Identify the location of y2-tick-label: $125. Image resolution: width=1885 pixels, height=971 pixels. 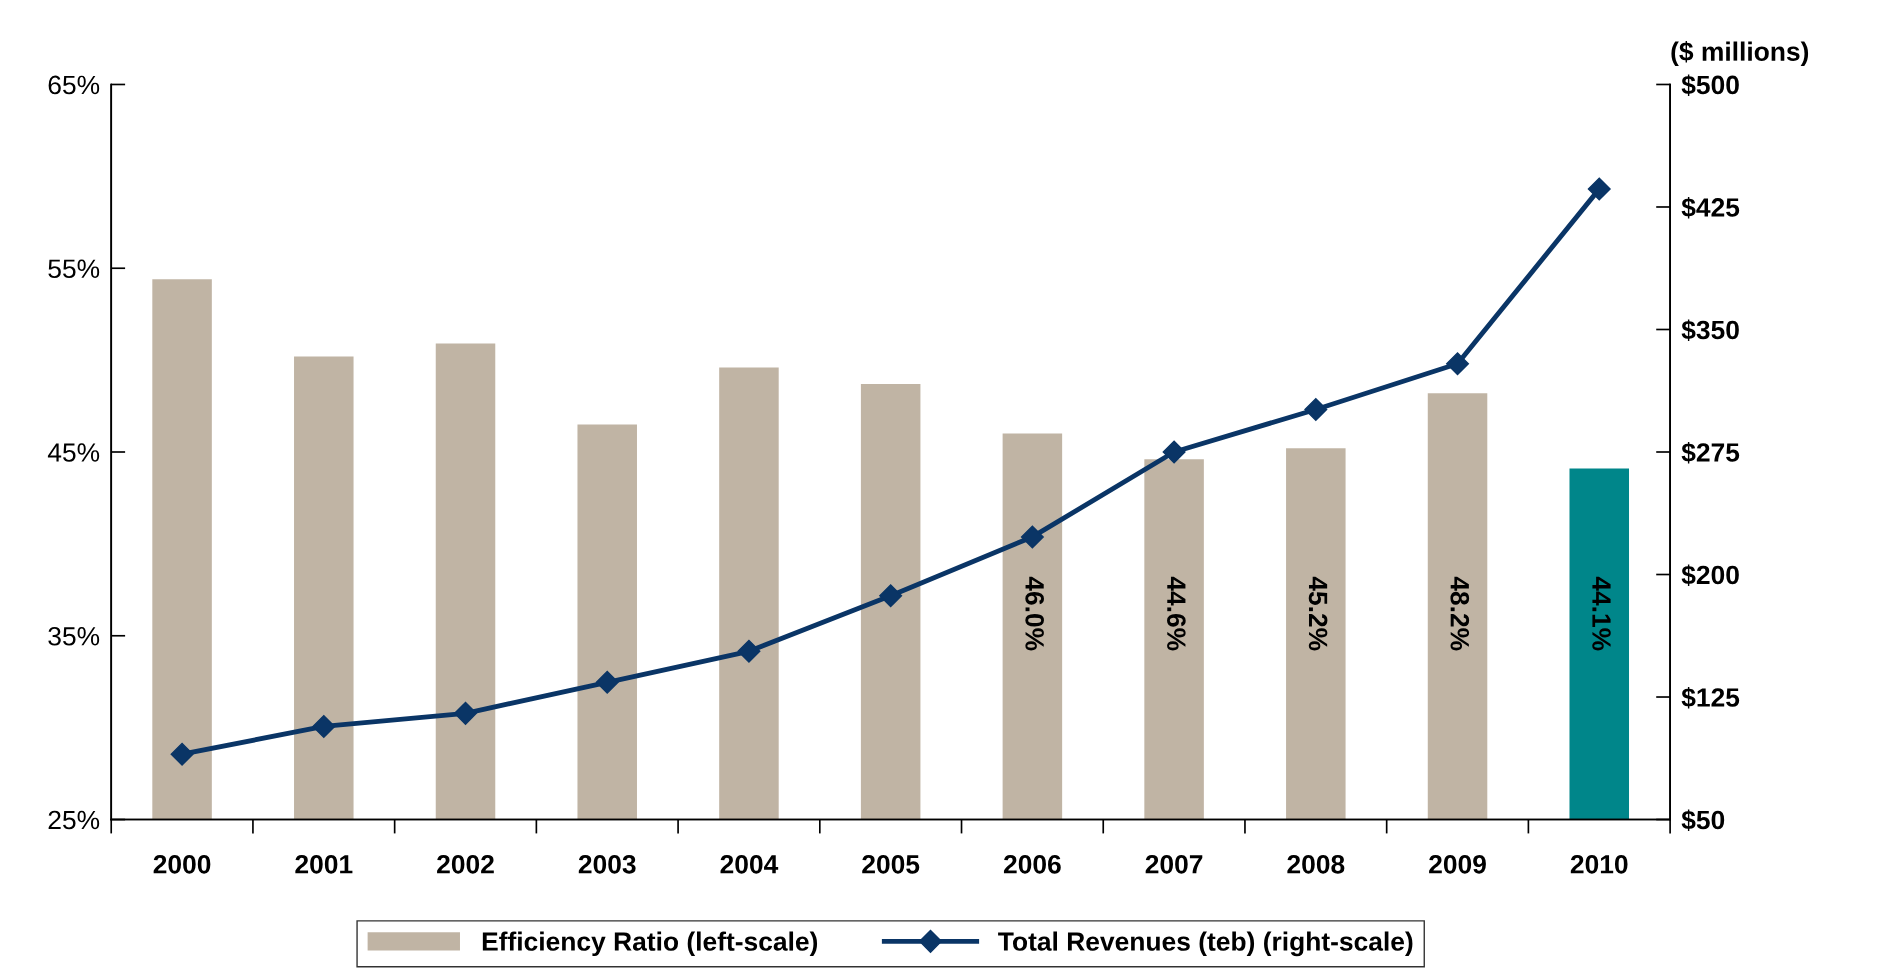
(1710, 697).